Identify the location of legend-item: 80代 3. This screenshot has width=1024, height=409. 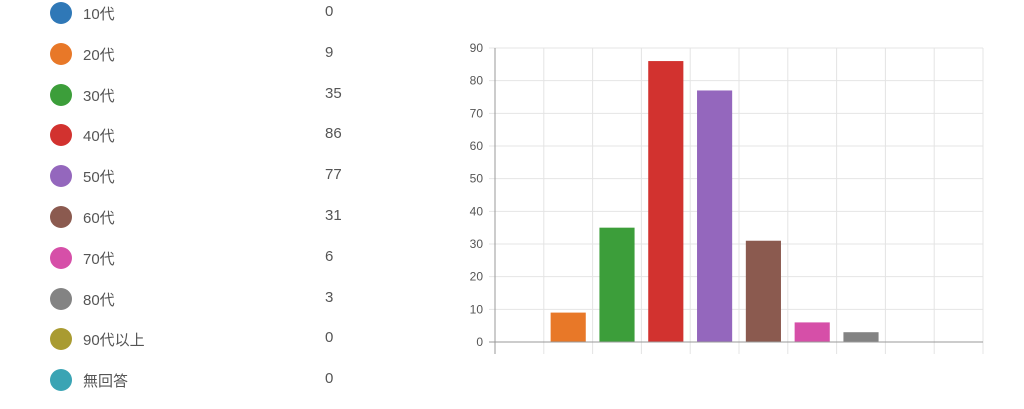
(210, 298).